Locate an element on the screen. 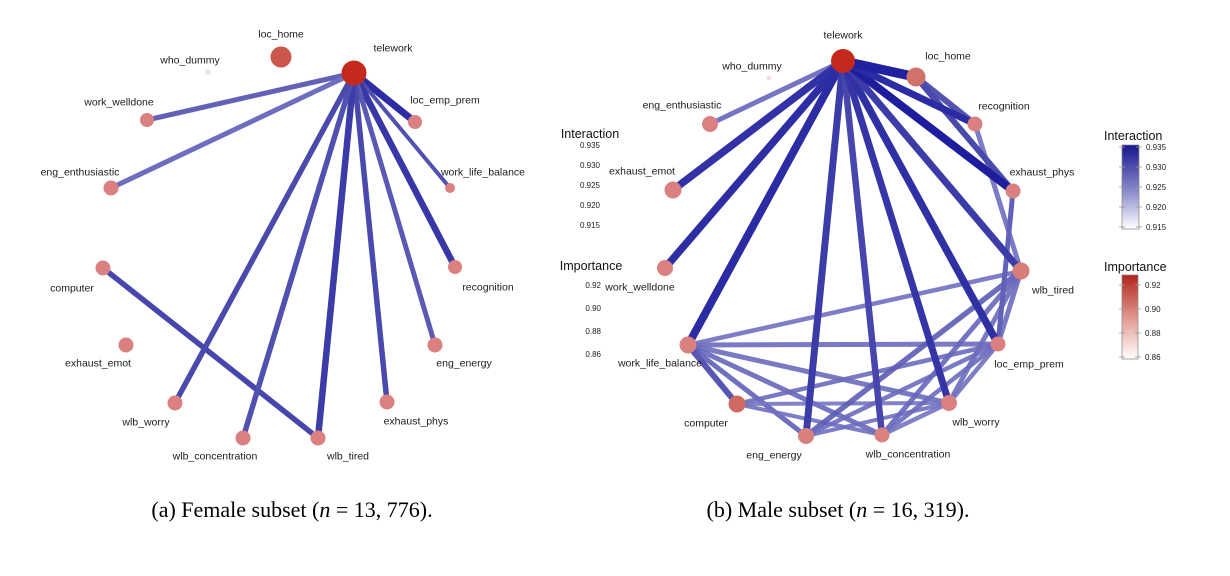  legend-b-importance-tick: 0.90 is located at coordinates (1153, 309).